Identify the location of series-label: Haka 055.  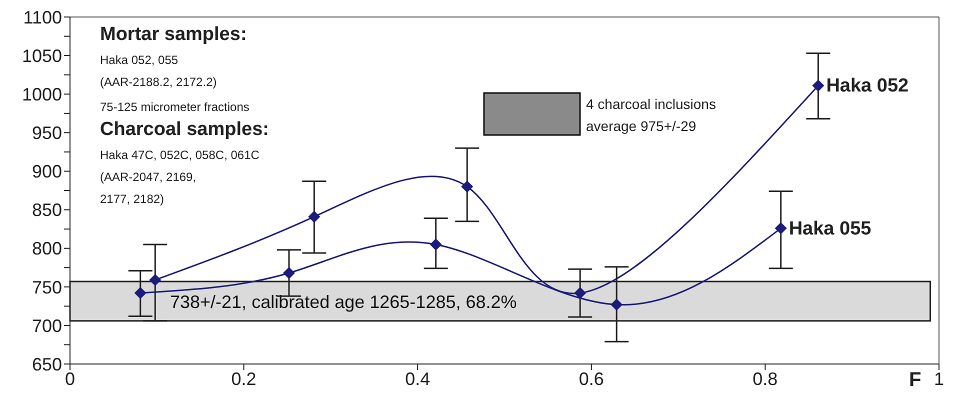
(830, 229).